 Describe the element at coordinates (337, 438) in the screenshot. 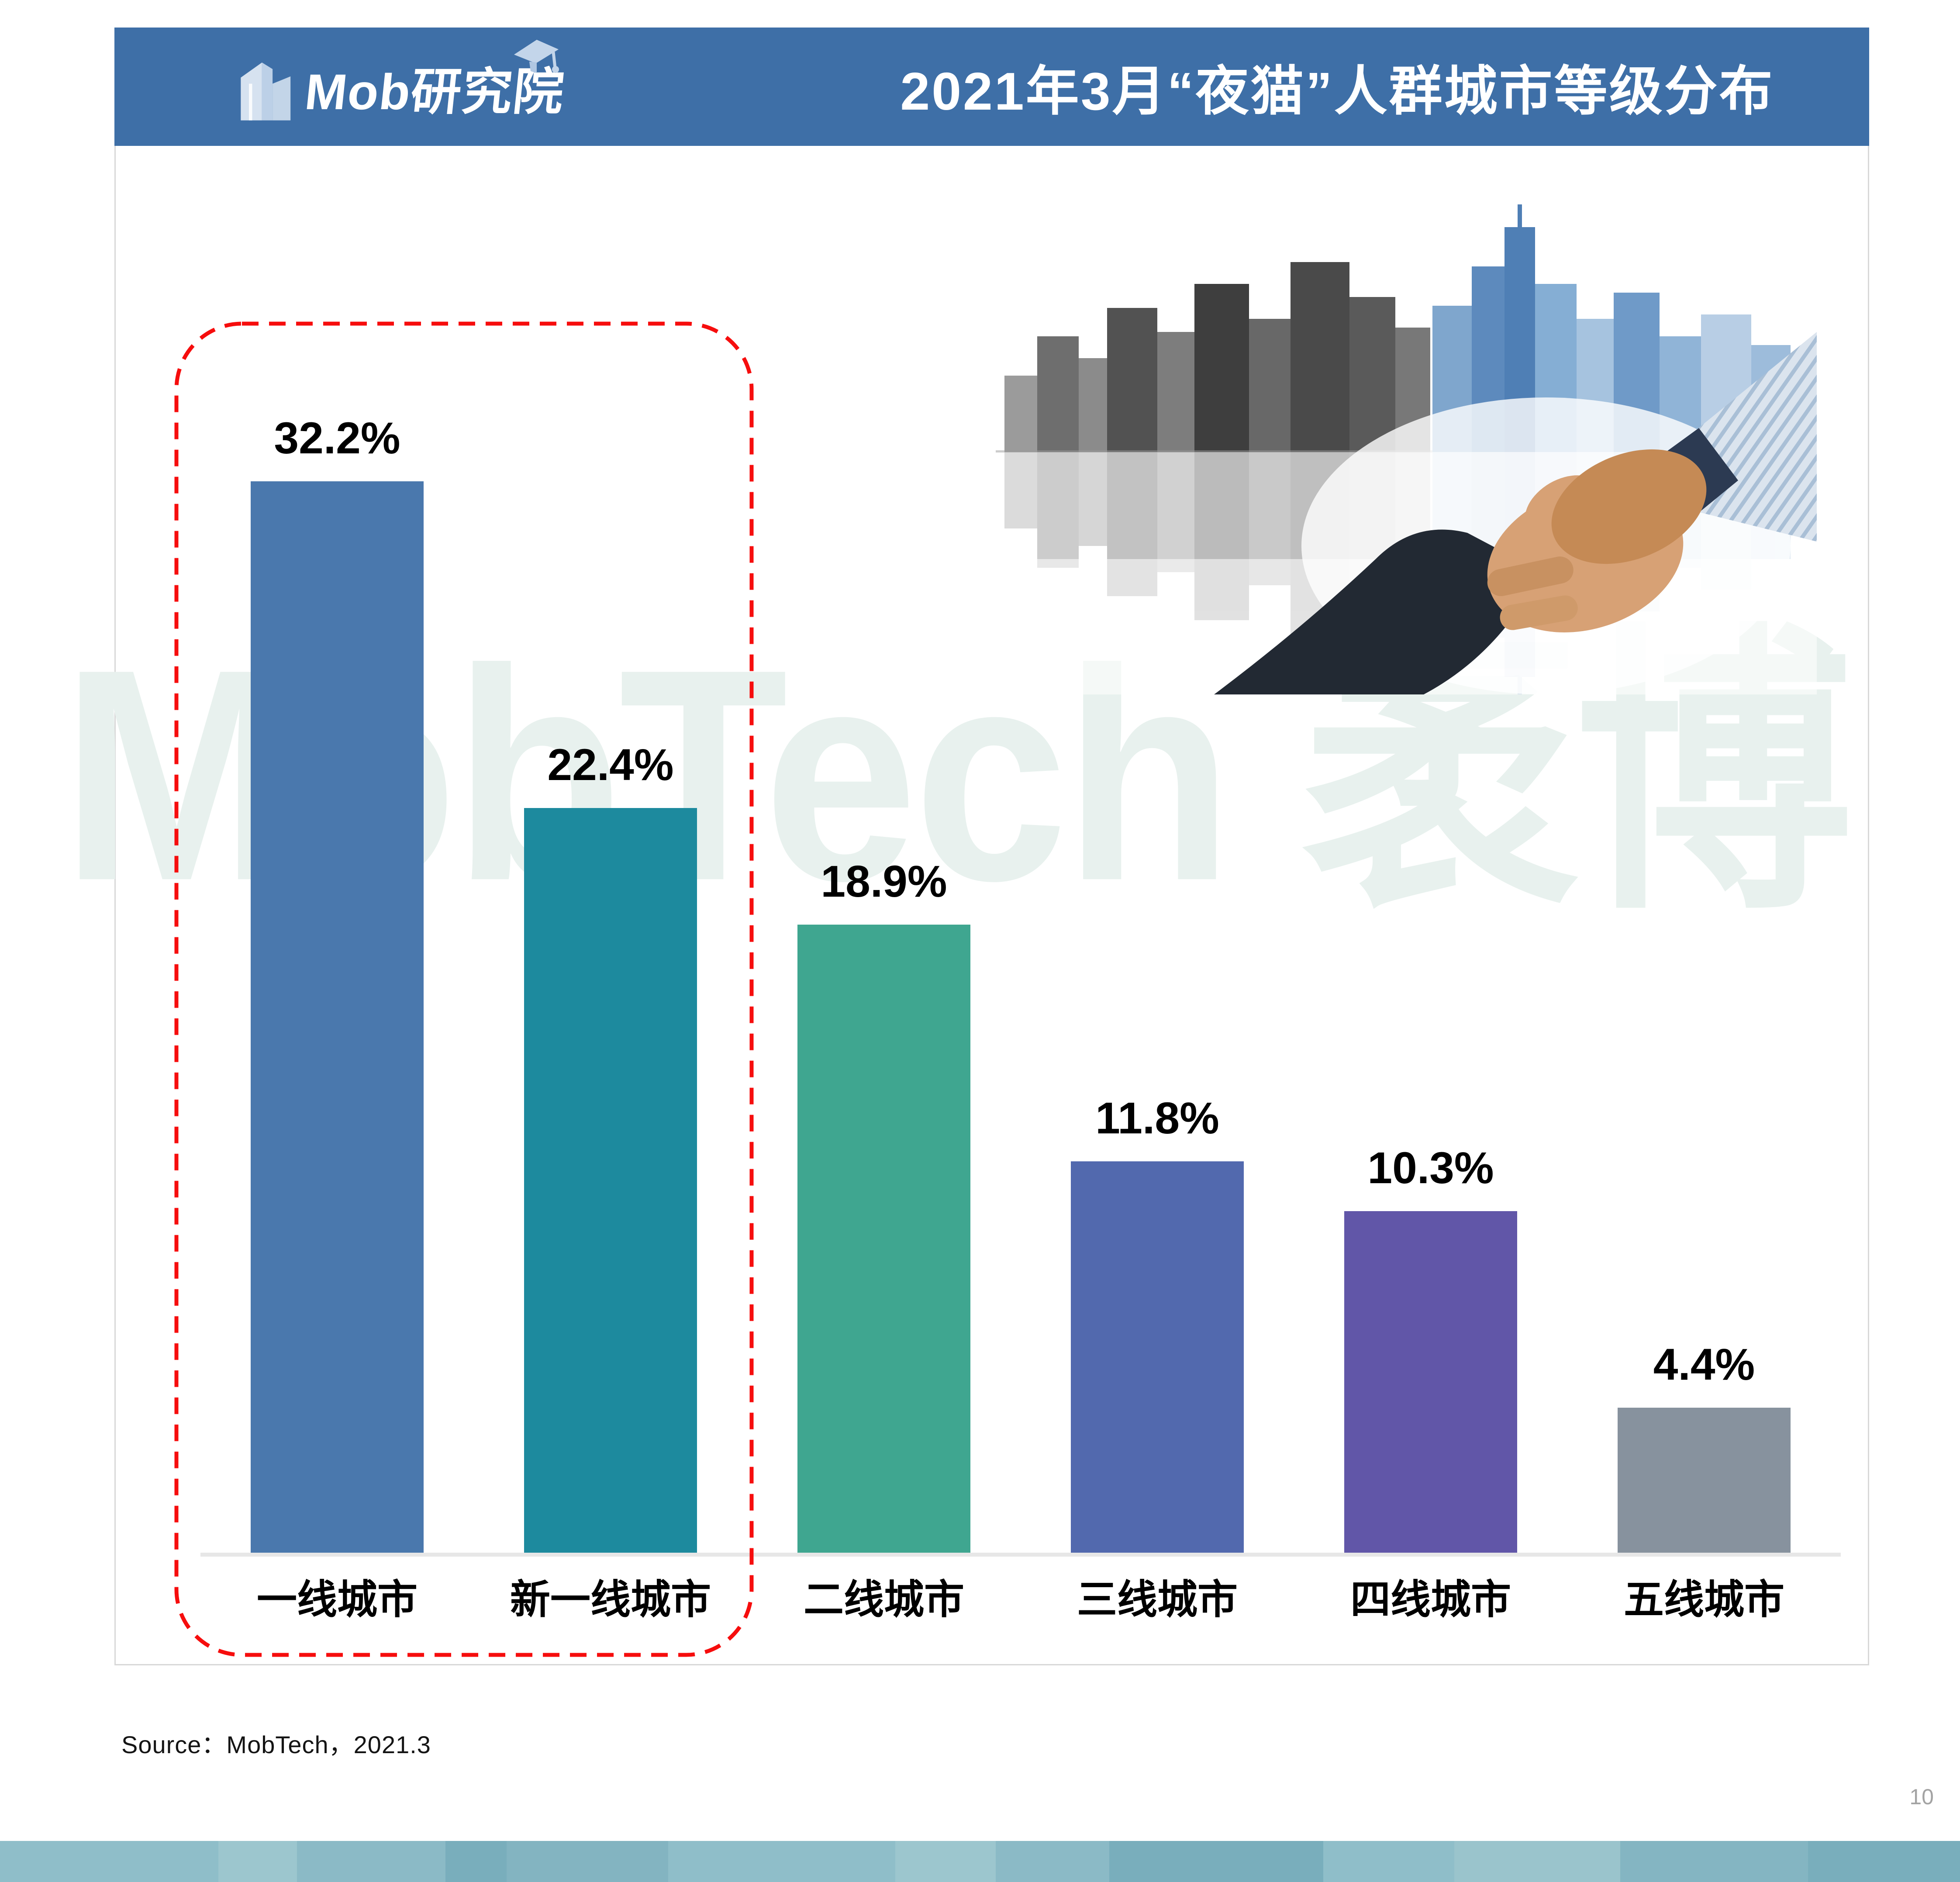

I see `bar-value-label: 32.2%` at that location.